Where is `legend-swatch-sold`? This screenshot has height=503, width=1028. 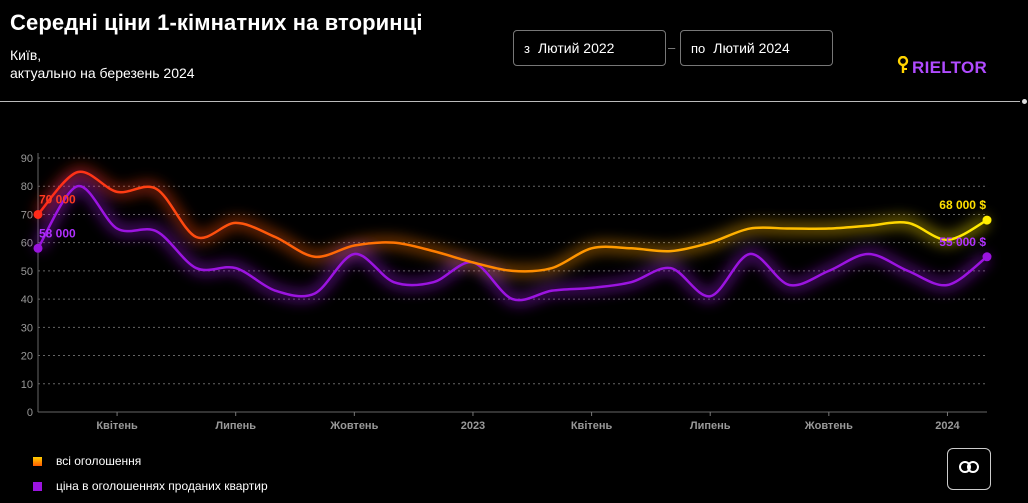 legend-swatch-sold is located at coordinates (37, 486).